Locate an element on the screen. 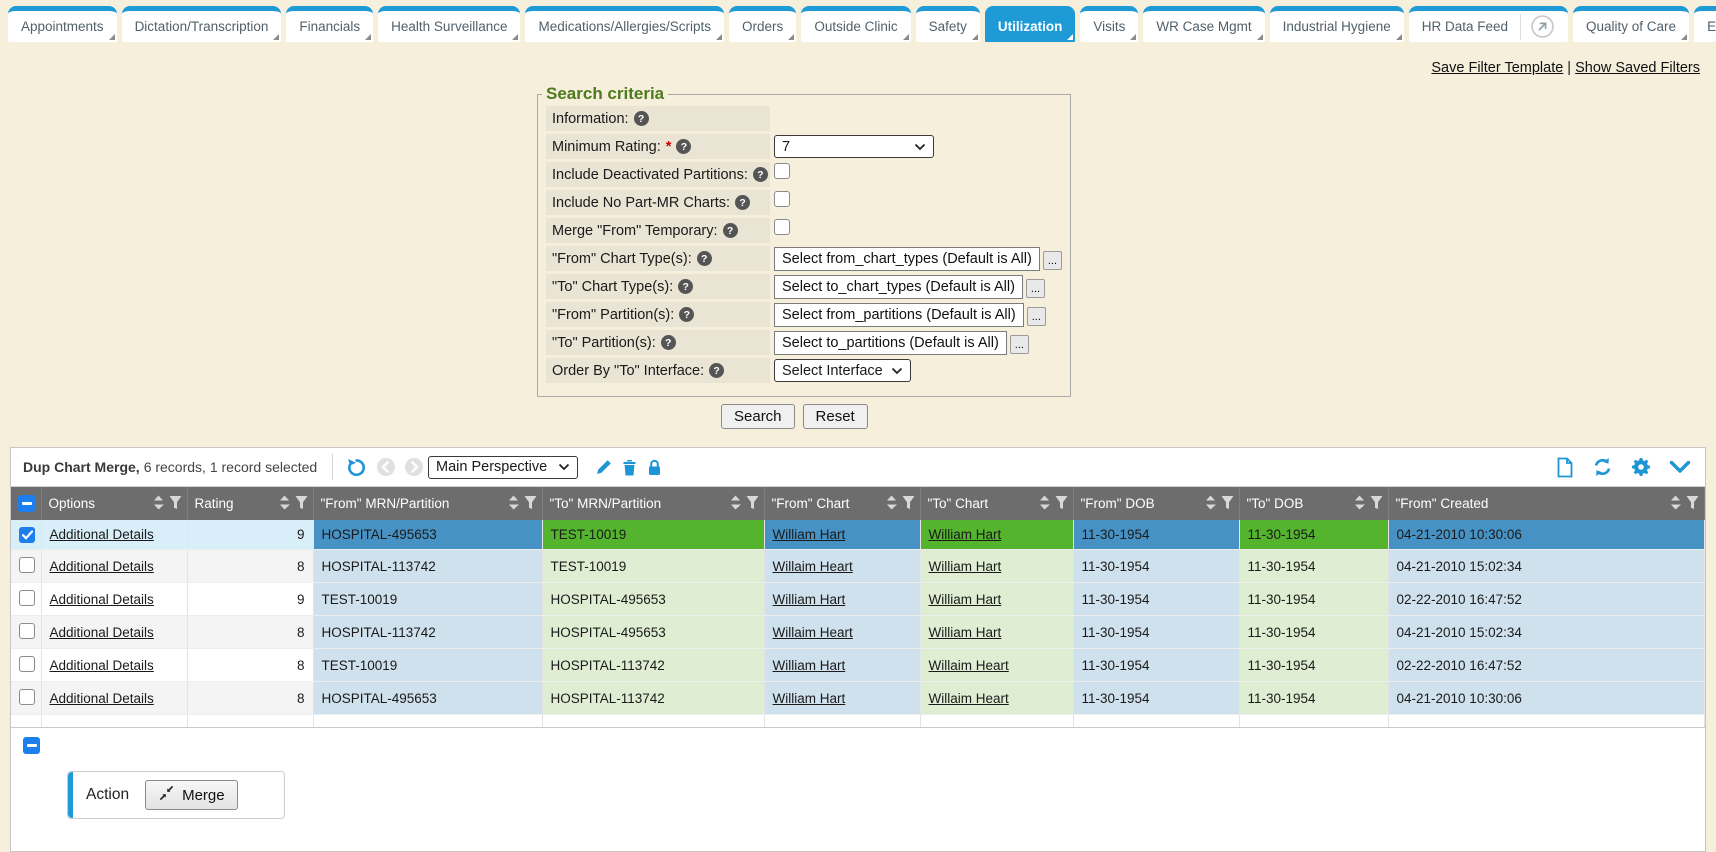  column-header-from_mrn: "From" MRN/Partition is located at coordinates (428, 503).